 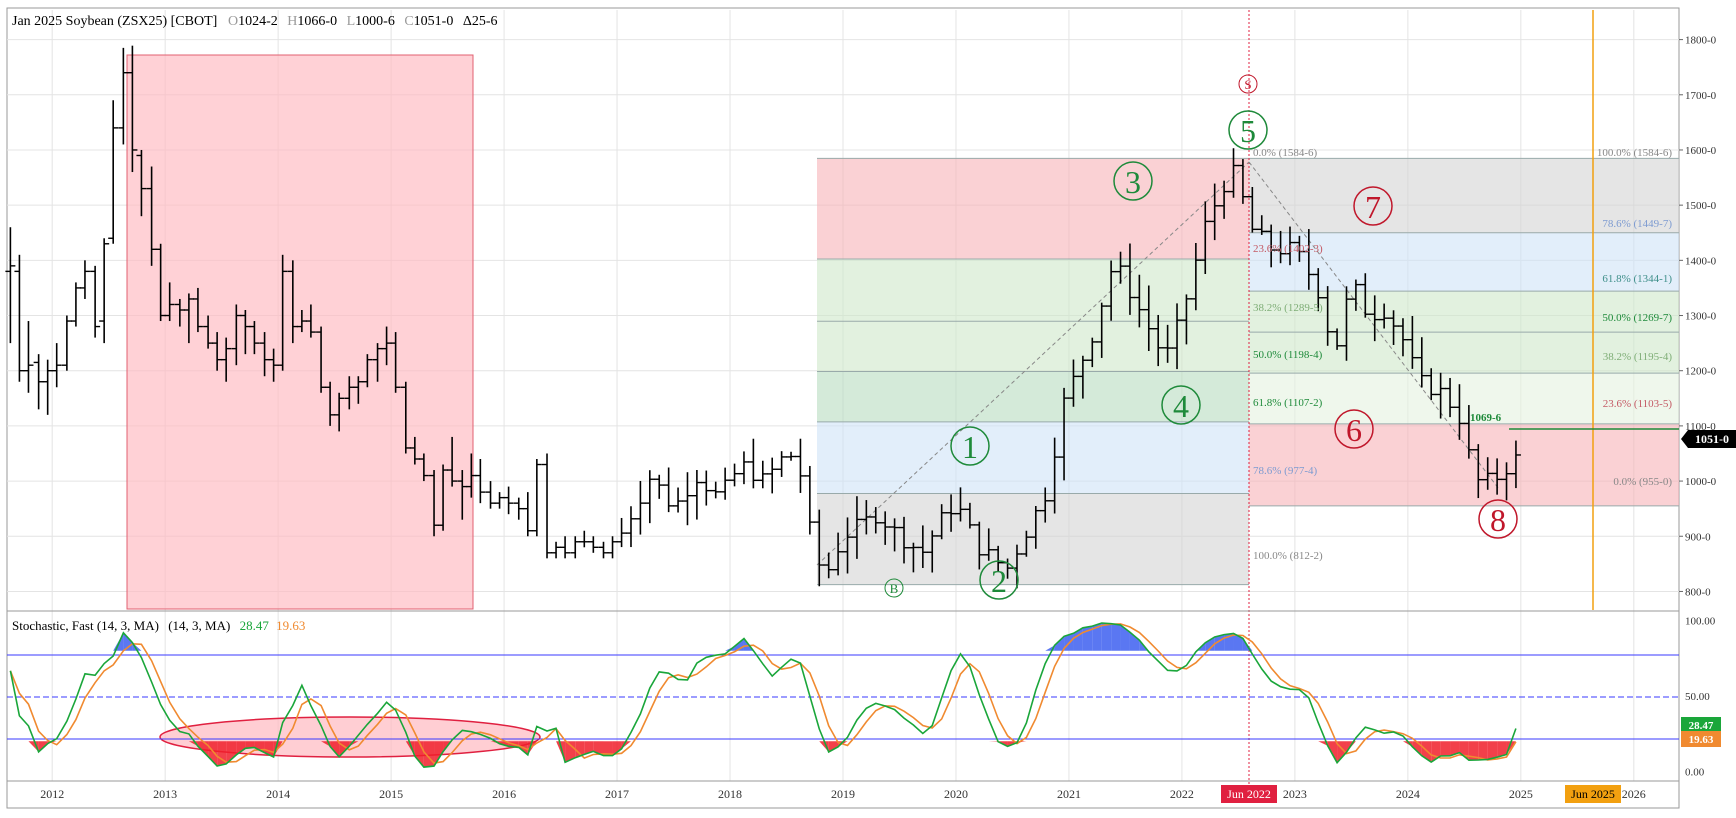 I want to click on stoch-k-tag: 28.47, so click(x=1701, y=725).